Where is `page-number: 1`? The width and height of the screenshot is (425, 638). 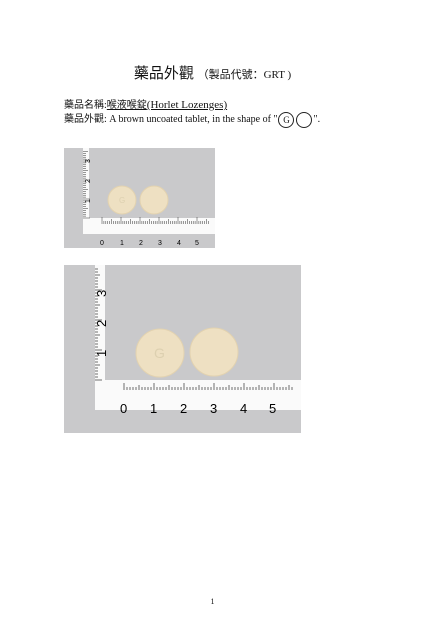
page-number: 1 is located at coordinates (212, 601).